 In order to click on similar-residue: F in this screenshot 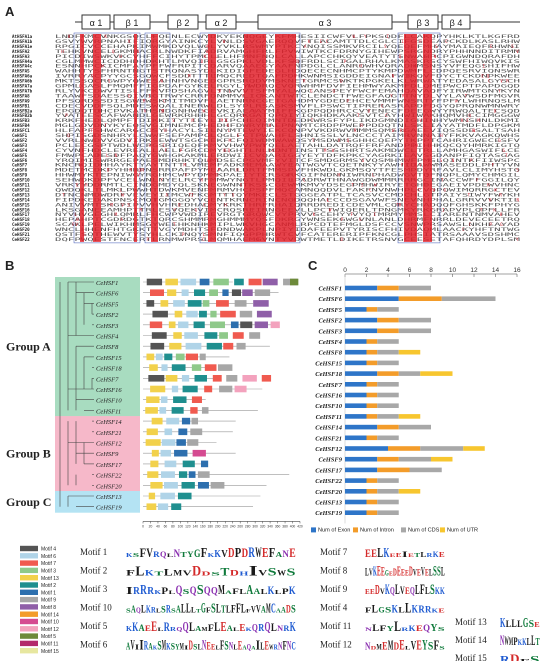, I will do `click(253, 209)`.